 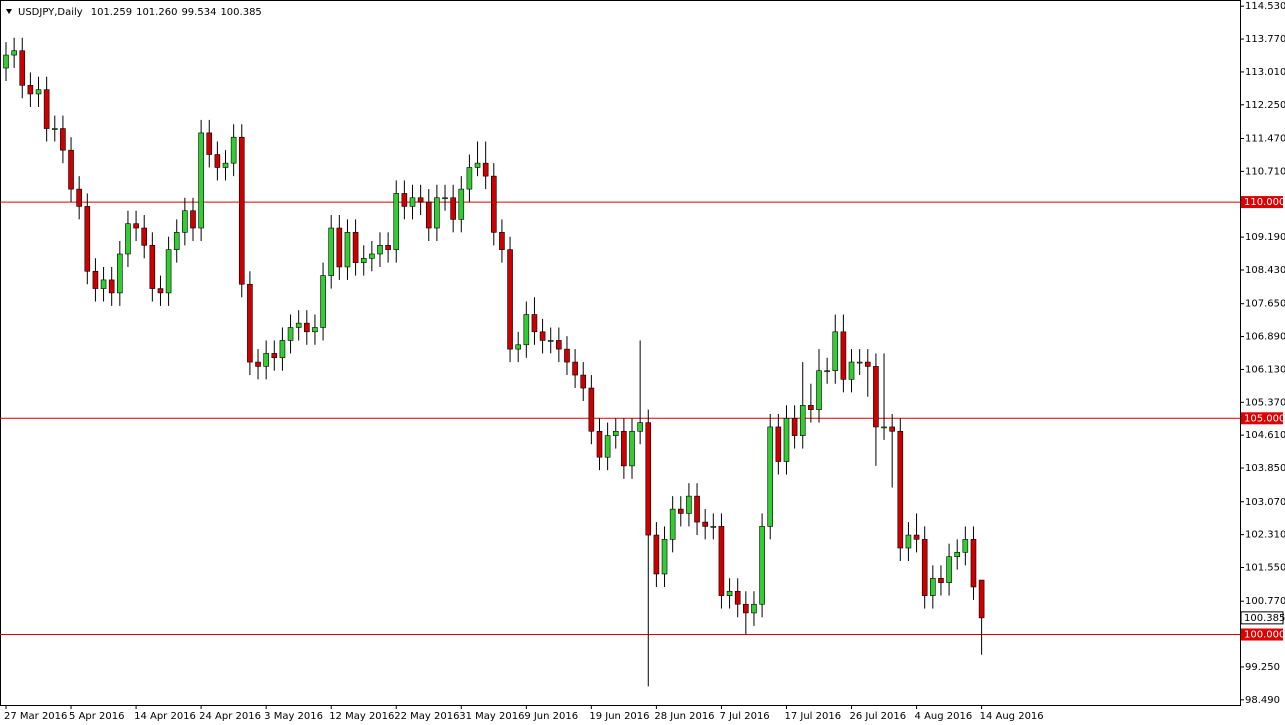 What do you see at coordinates (1264, 618) in the screenshot?
I see `current-price-label: 100.385` at bounding box center [1264, 618].